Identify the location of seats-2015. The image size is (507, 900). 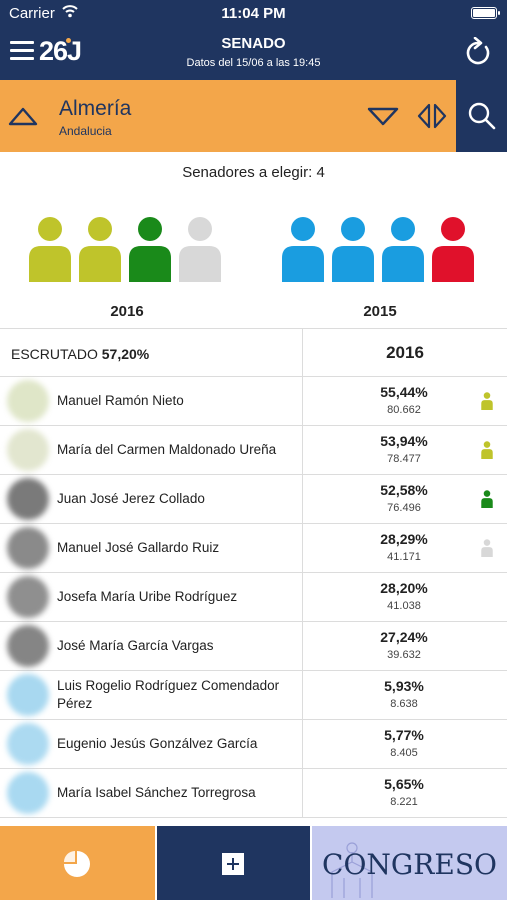
(380, 251).